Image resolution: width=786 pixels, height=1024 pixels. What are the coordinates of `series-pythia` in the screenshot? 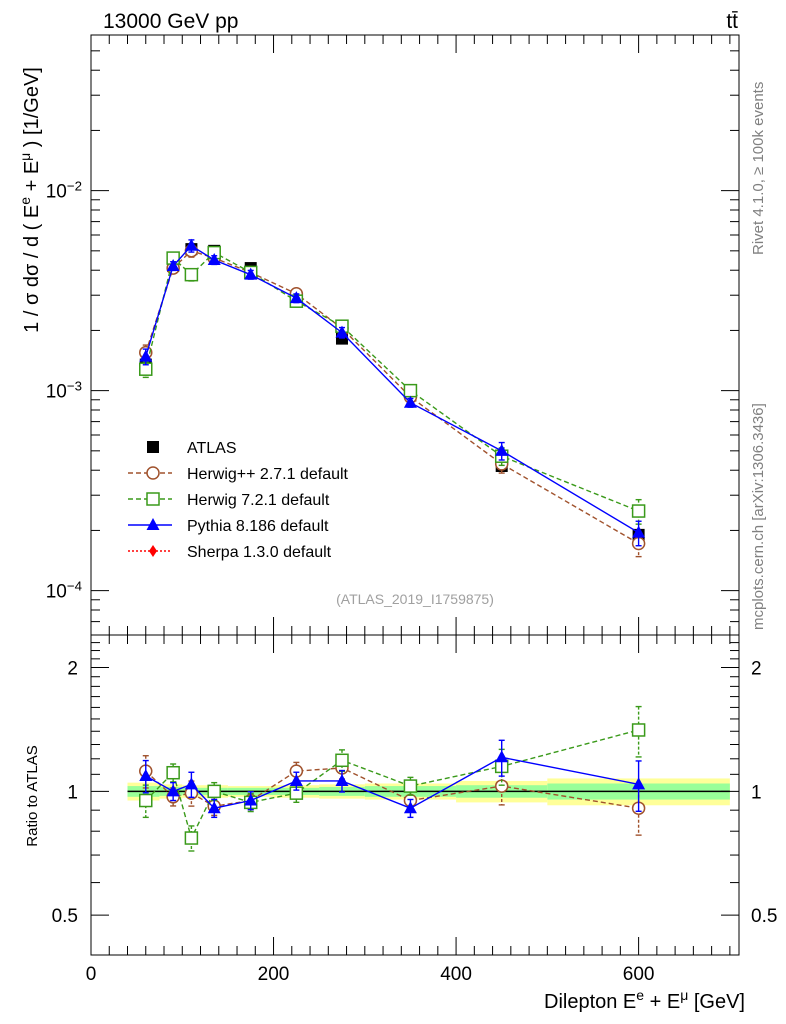 It's located at (392, 779).